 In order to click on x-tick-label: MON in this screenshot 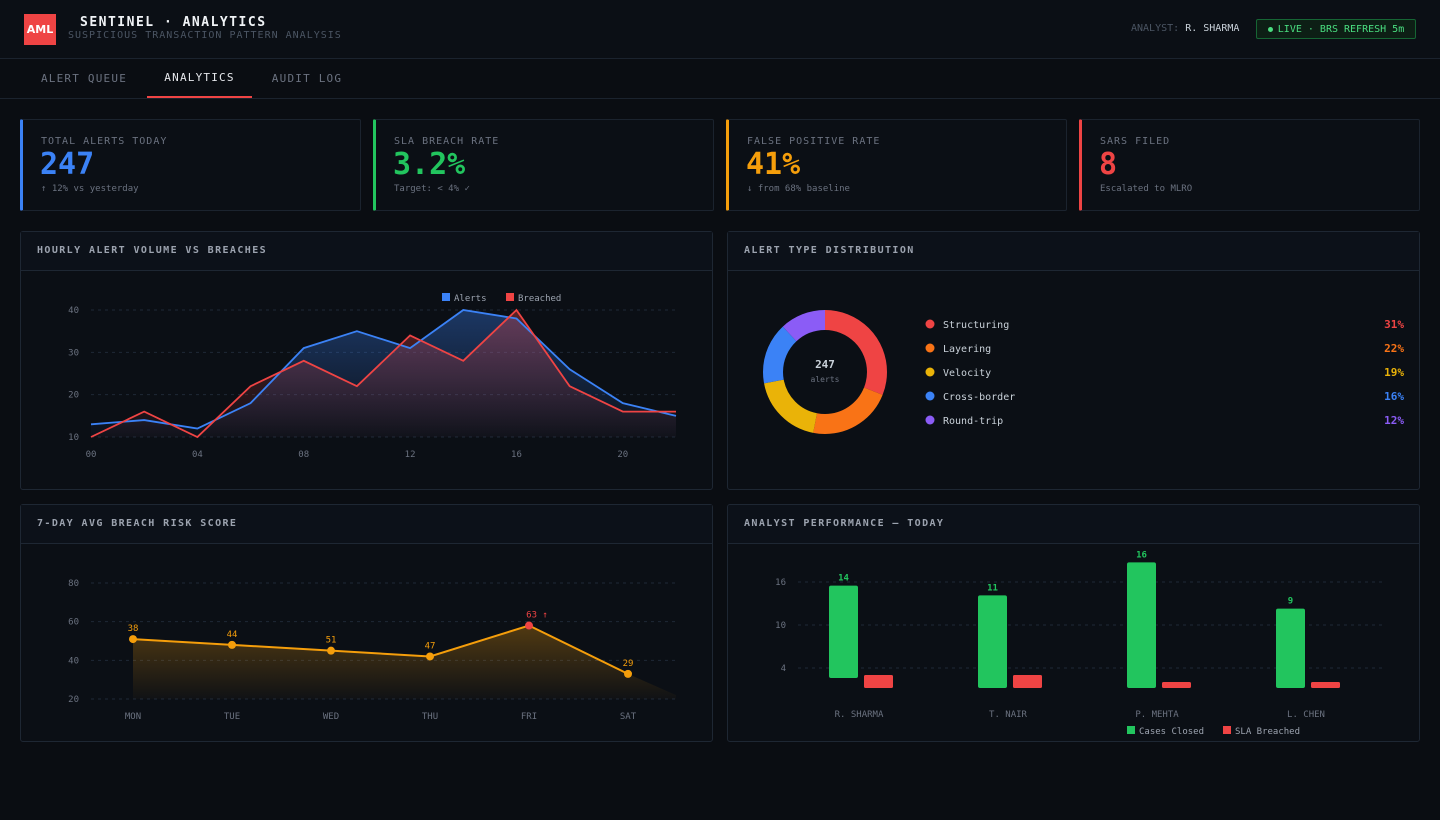, I will do `click(133, 717)`.